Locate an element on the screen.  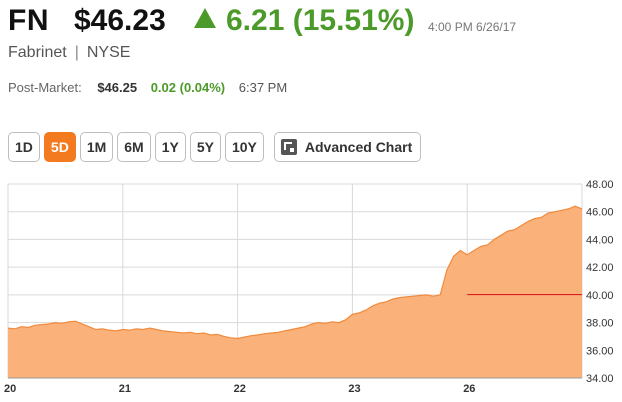
quote-header: FN $46.23 6.21 (15.51%) 4:00 PM 6/26/17 is located at coordinates (313, 24).